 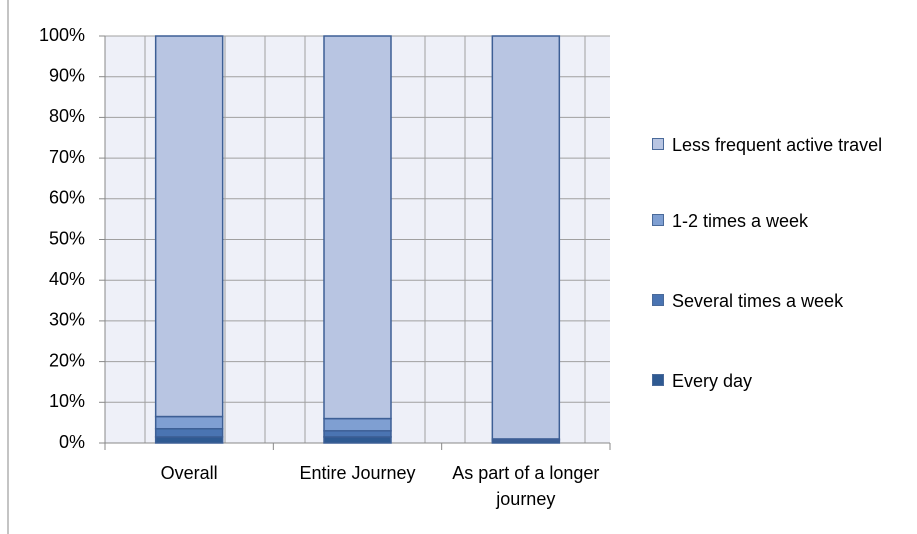 What do you see at coordinates (67, 198) in the screenshot?
I see `y-tick-label: 60%` at bounding box center [67, 198].